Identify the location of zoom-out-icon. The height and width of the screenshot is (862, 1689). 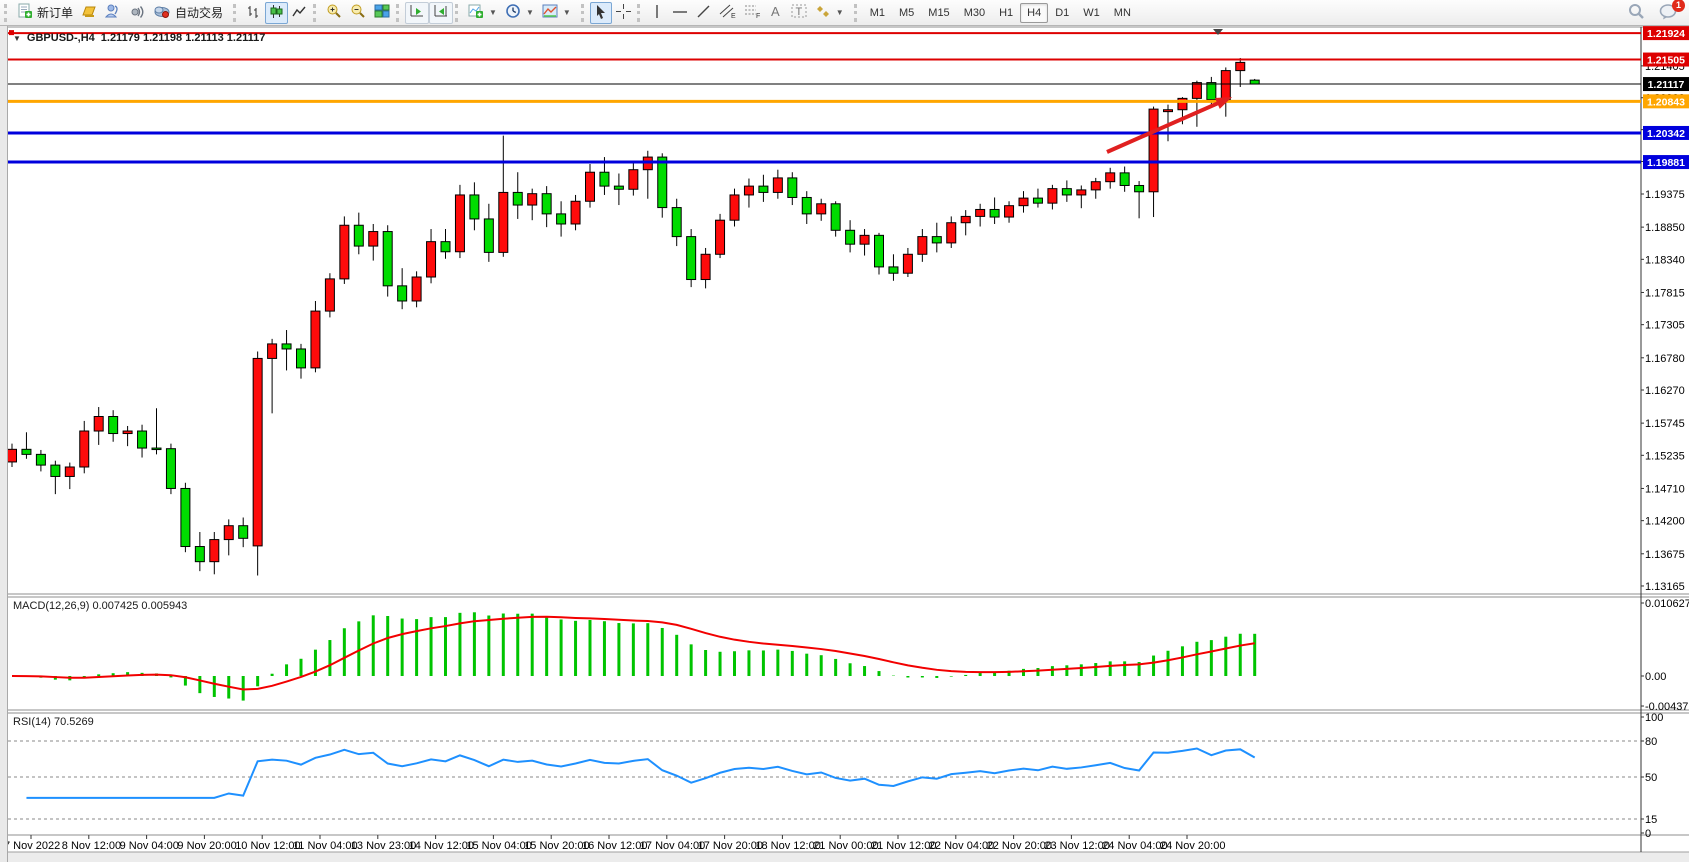
(358, 12).